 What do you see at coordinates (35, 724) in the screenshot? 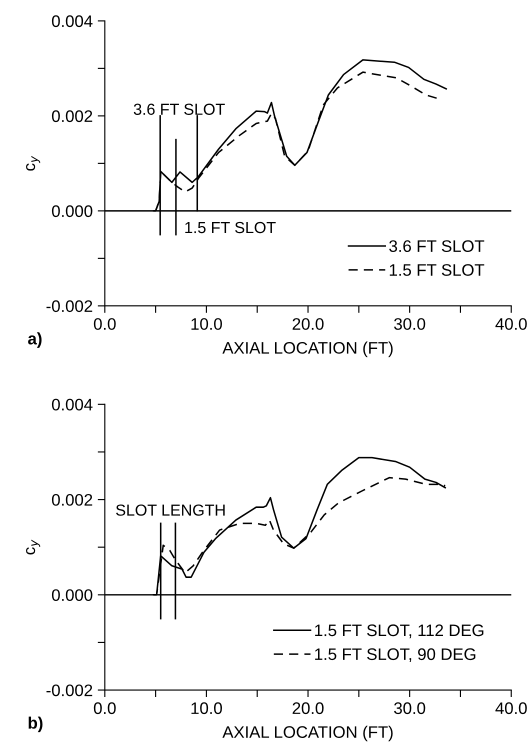
I see `text: b)` at bounding box center [35, 724].